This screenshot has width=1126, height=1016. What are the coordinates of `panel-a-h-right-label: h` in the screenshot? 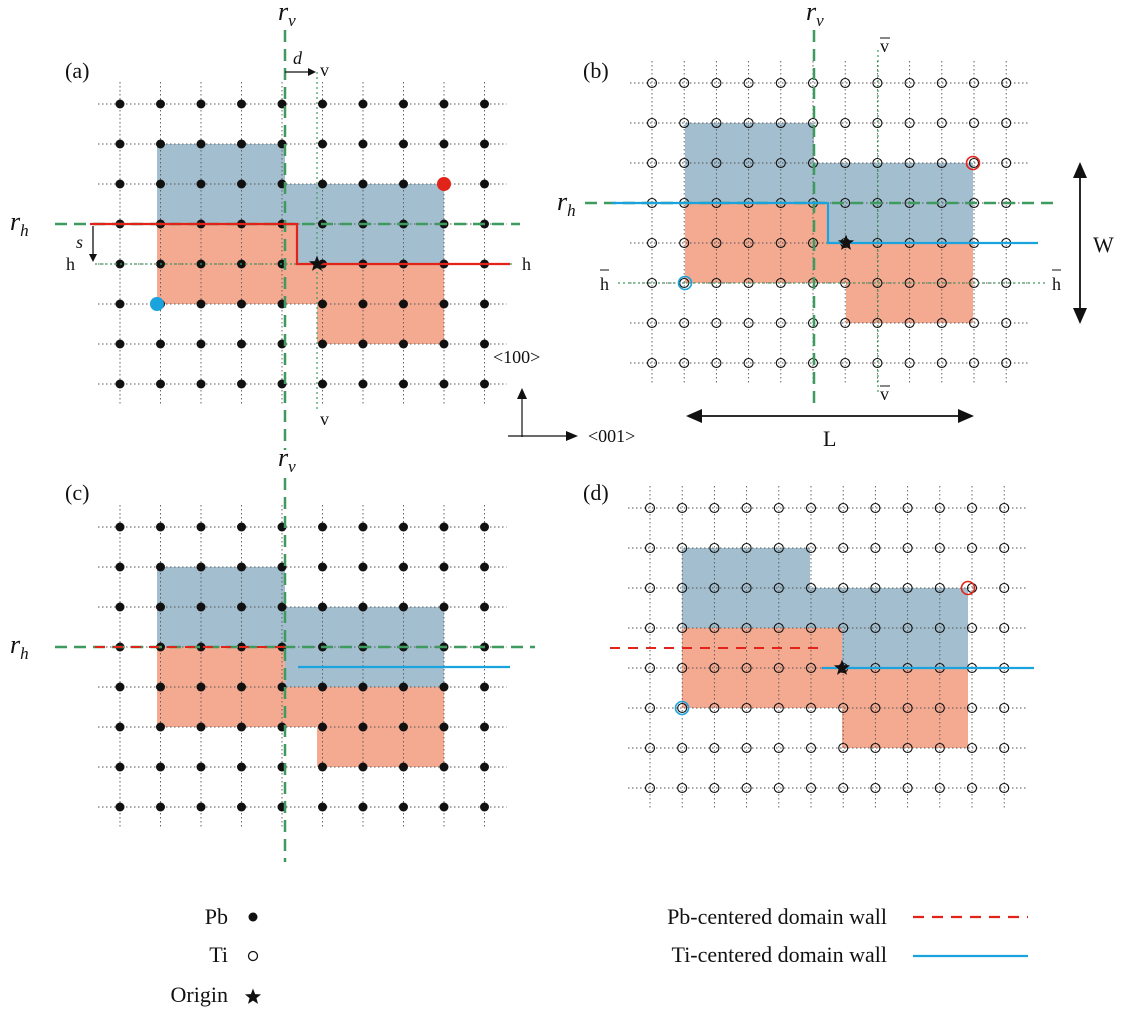 It's located at (526, 264).